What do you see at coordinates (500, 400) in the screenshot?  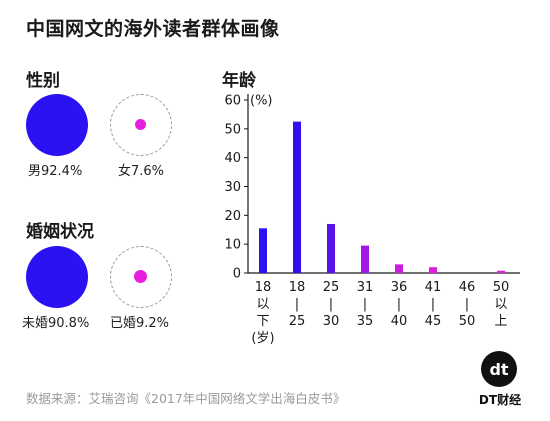 I see `dt-logo-text: DT财经` at bounding box center [500, 400].